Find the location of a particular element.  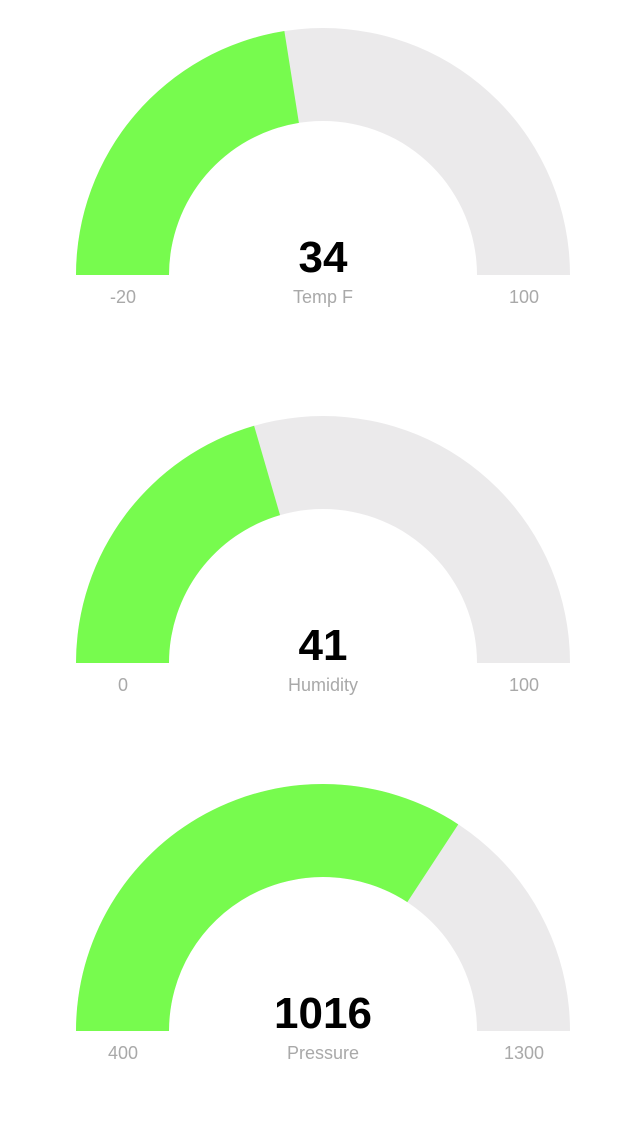

gauge-min-label: 400 is located at coordinates (123, 1053).